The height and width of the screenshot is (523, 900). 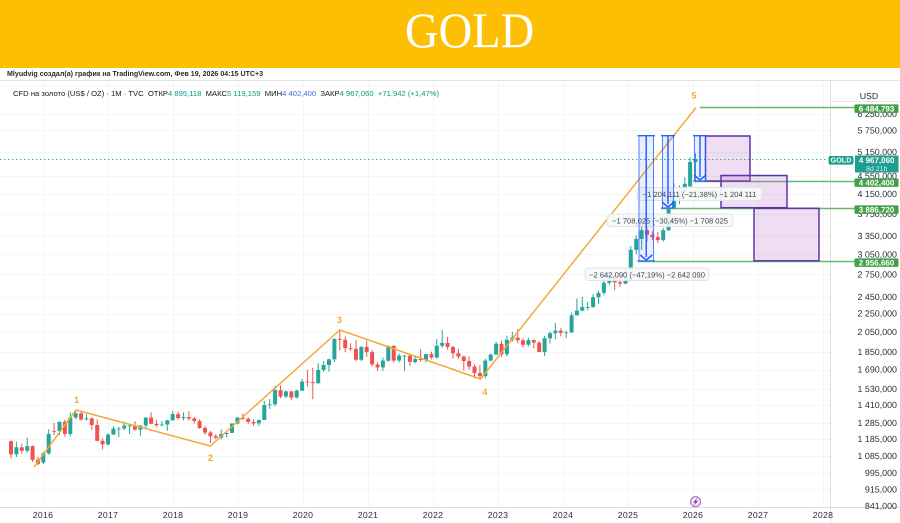 What do you see at coordinates (700, 194) in the screenshot?
I see `svg-text:−1 204,111 (−21,38%) −1 204 11: −1 204,111 (−21,38%) −1 204 111` at bounding box center [700, 194].